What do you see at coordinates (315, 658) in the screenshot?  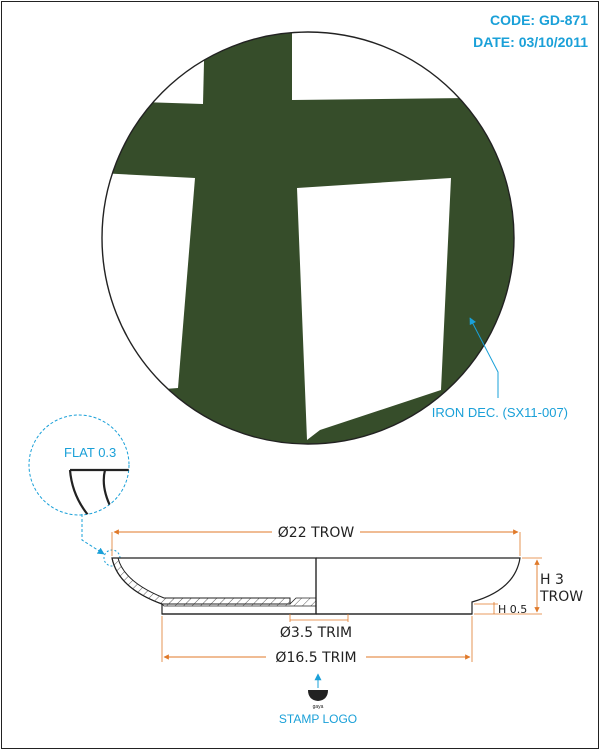 I see `foot-diameter-label: Ø16.5 TRIM` at bounding box center [315, 658].